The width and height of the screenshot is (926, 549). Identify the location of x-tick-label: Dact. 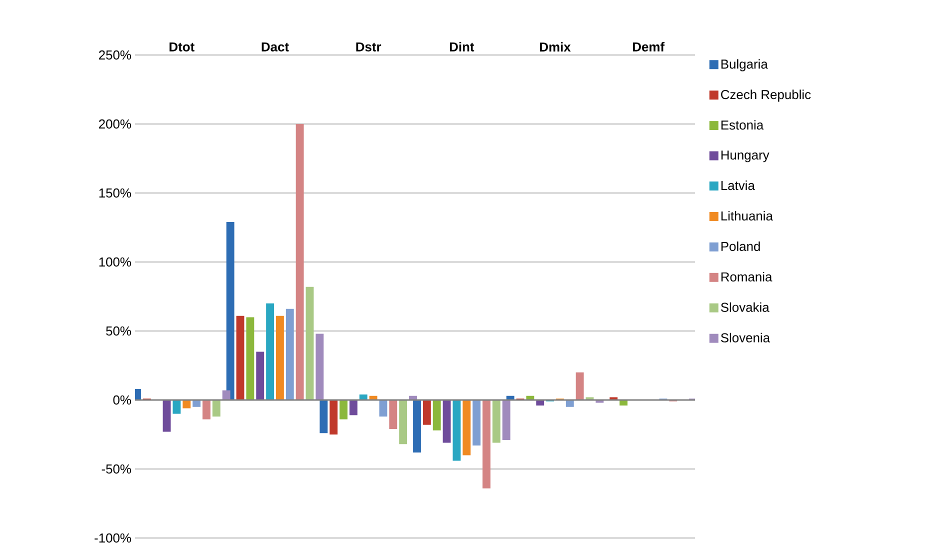
(275, 47).